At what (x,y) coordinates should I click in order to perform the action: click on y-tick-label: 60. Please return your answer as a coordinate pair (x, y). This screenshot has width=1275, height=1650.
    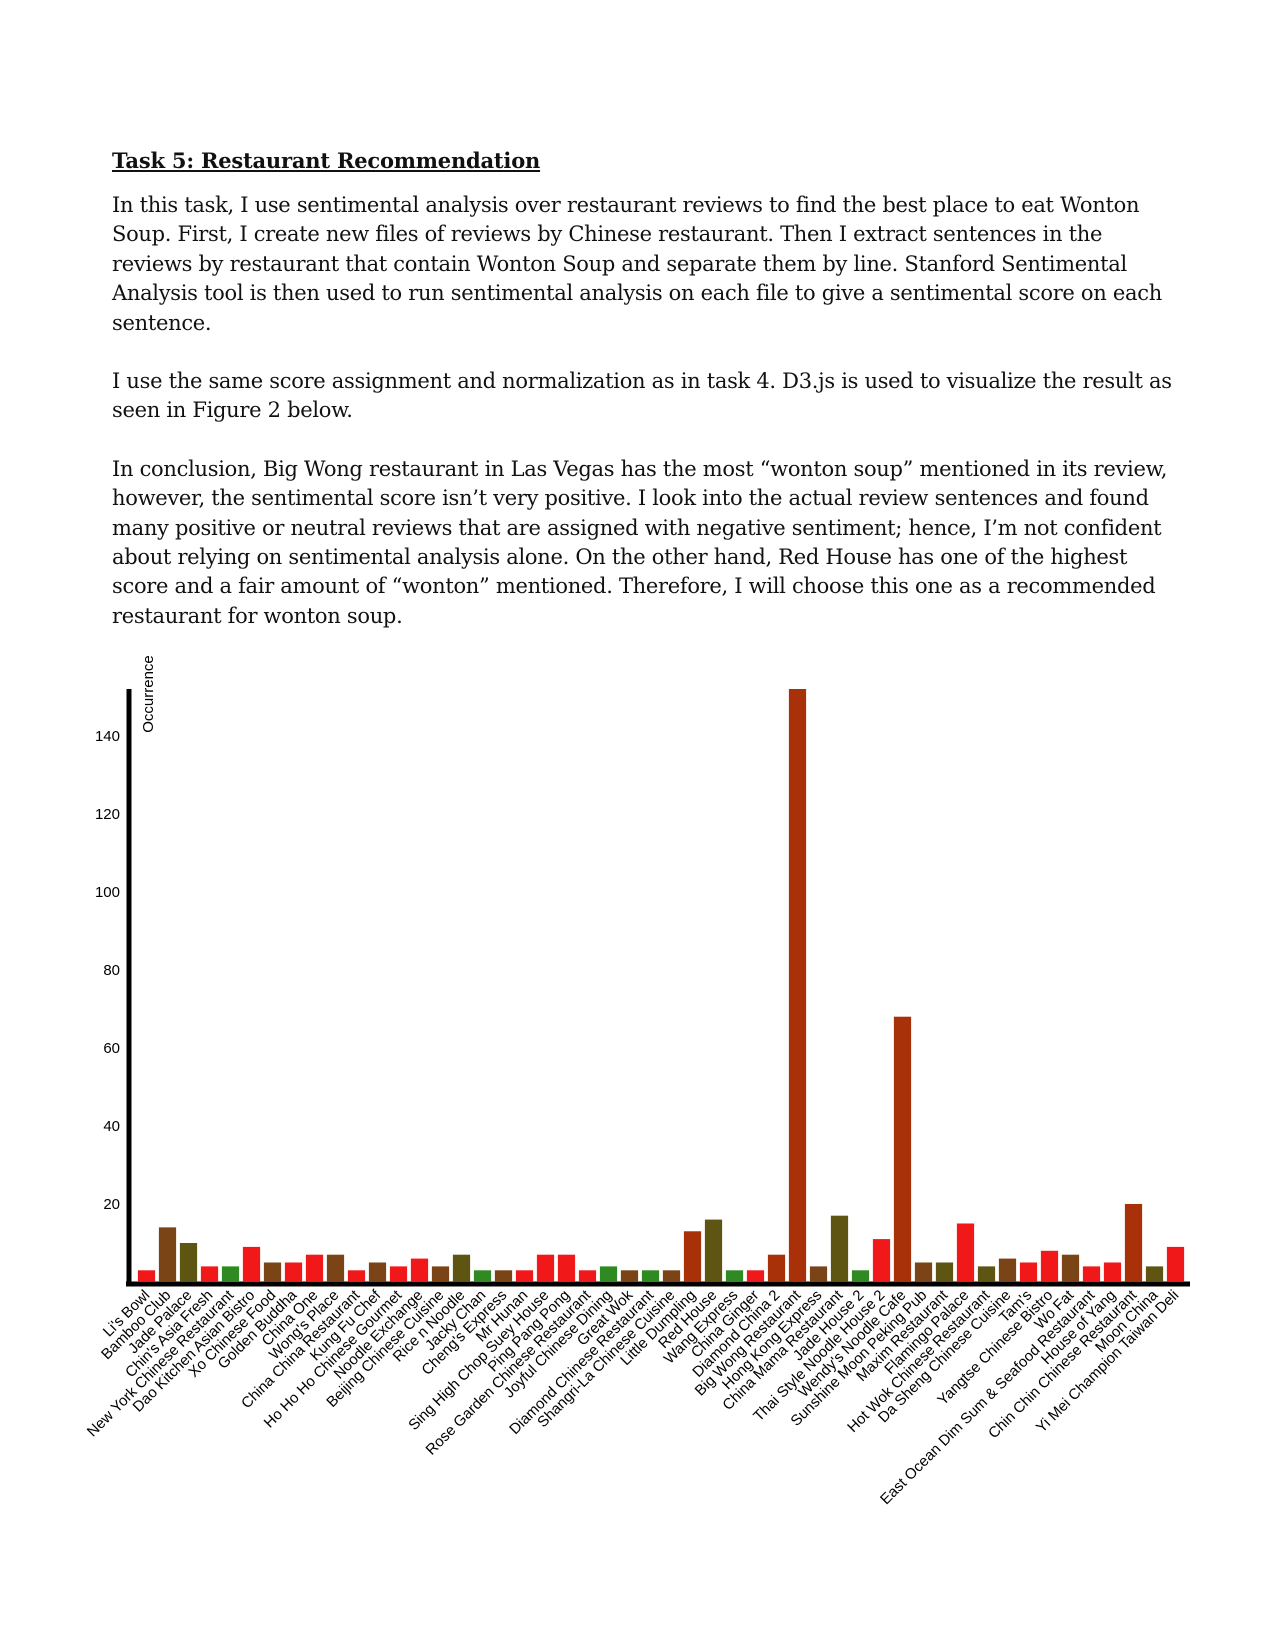
    Looking at the image, I should click on (111, 1048).